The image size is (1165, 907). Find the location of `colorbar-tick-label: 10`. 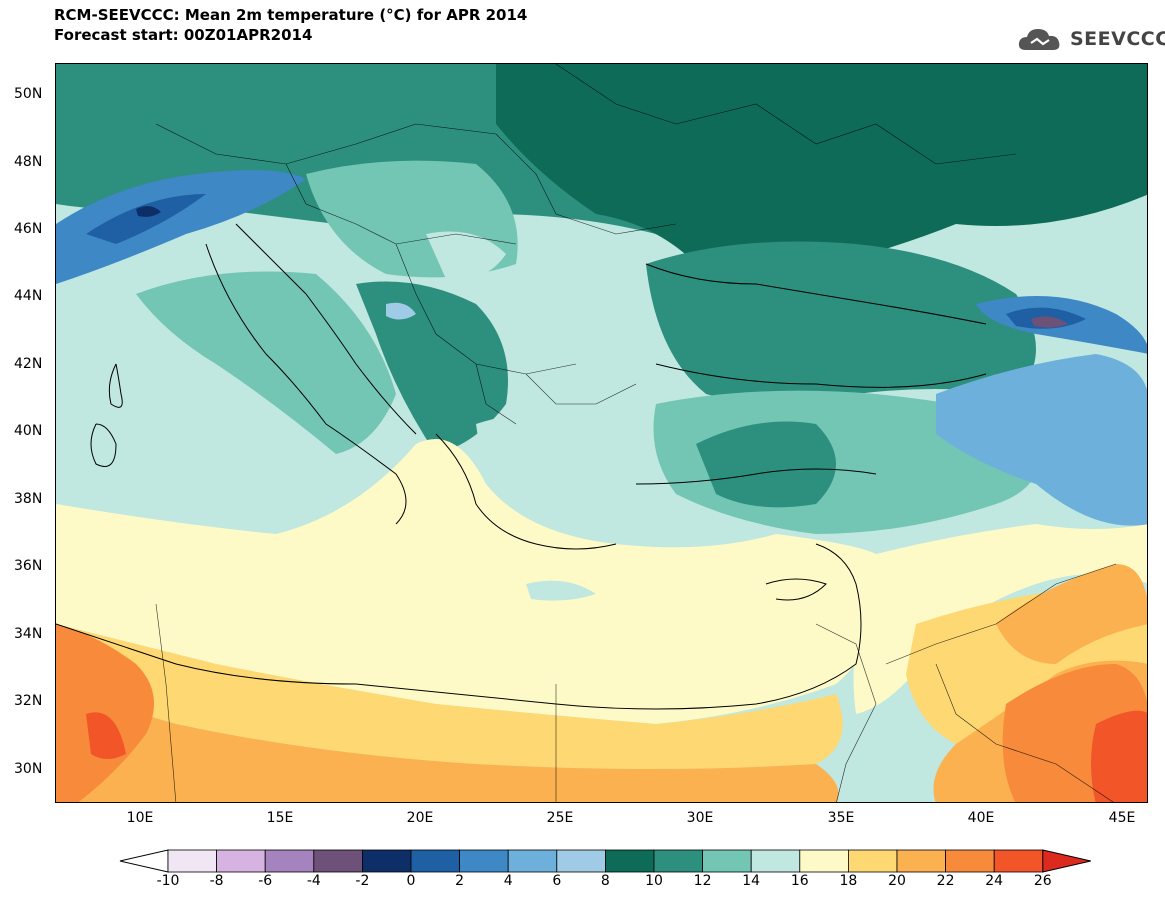

colorbar-tick-label: 10 is located at coordinates (654, 881).